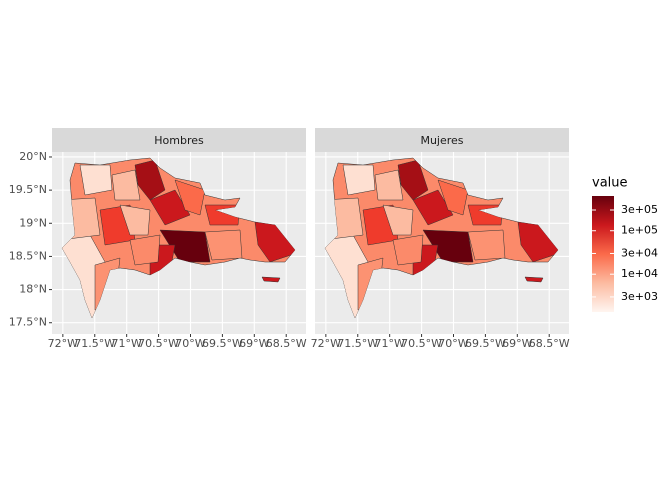 This screenshot has height=484, width=672. I want to click on legend-title: value, so click(610, 183).